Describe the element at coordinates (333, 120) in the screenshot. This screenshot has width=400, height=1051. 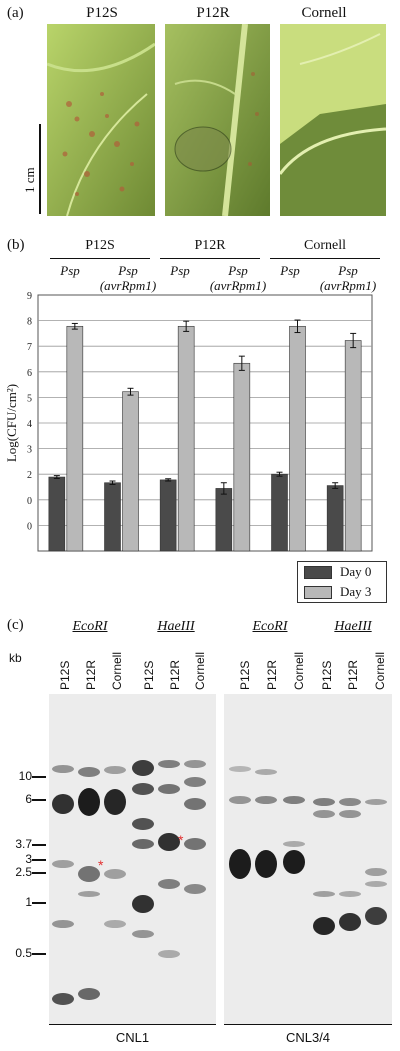
I see `leaf-photo-cornell` at that location.